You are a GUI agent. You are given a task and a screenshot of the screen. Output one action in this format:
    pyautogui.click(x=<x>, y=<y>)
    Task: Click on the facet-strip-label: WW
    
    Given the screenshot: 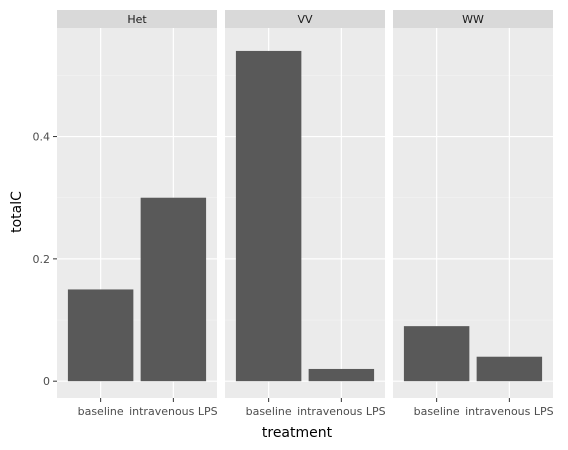 What is the action you would take?
    pyautogui.click(x=473, y=19)
    